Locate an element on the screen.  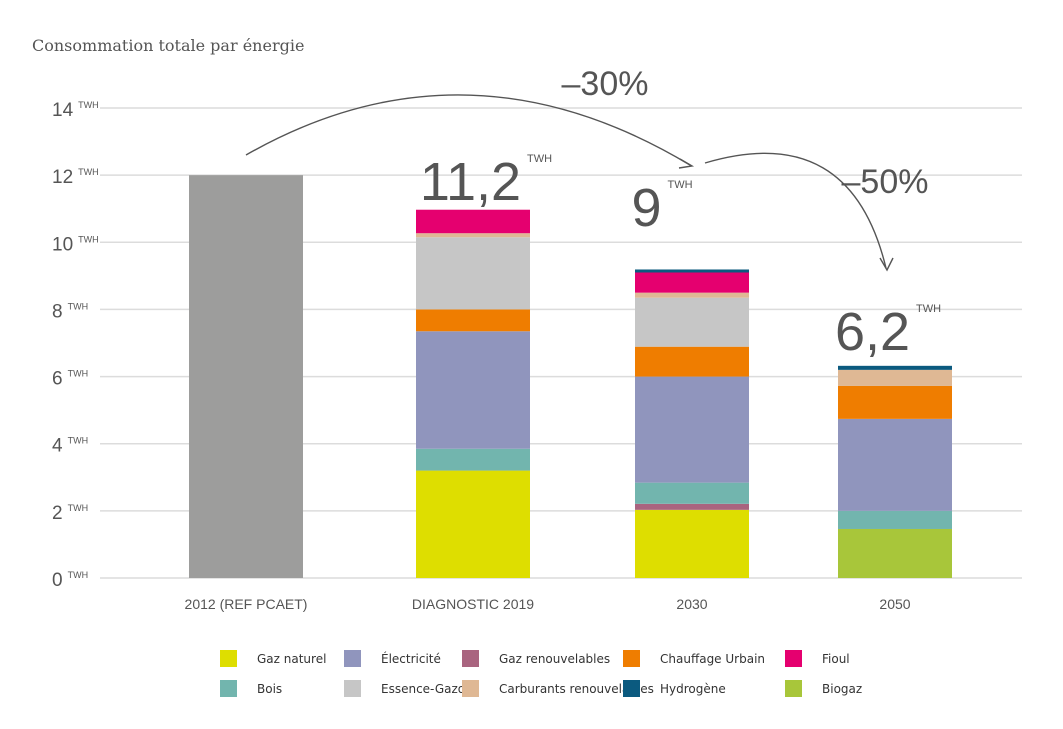
y-tick-label: 8 TWH is located at coordinates (70, 311).